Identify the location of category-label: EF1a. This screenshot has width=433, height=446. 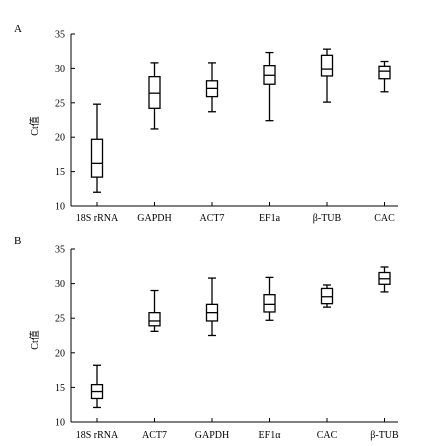
(270, 218).